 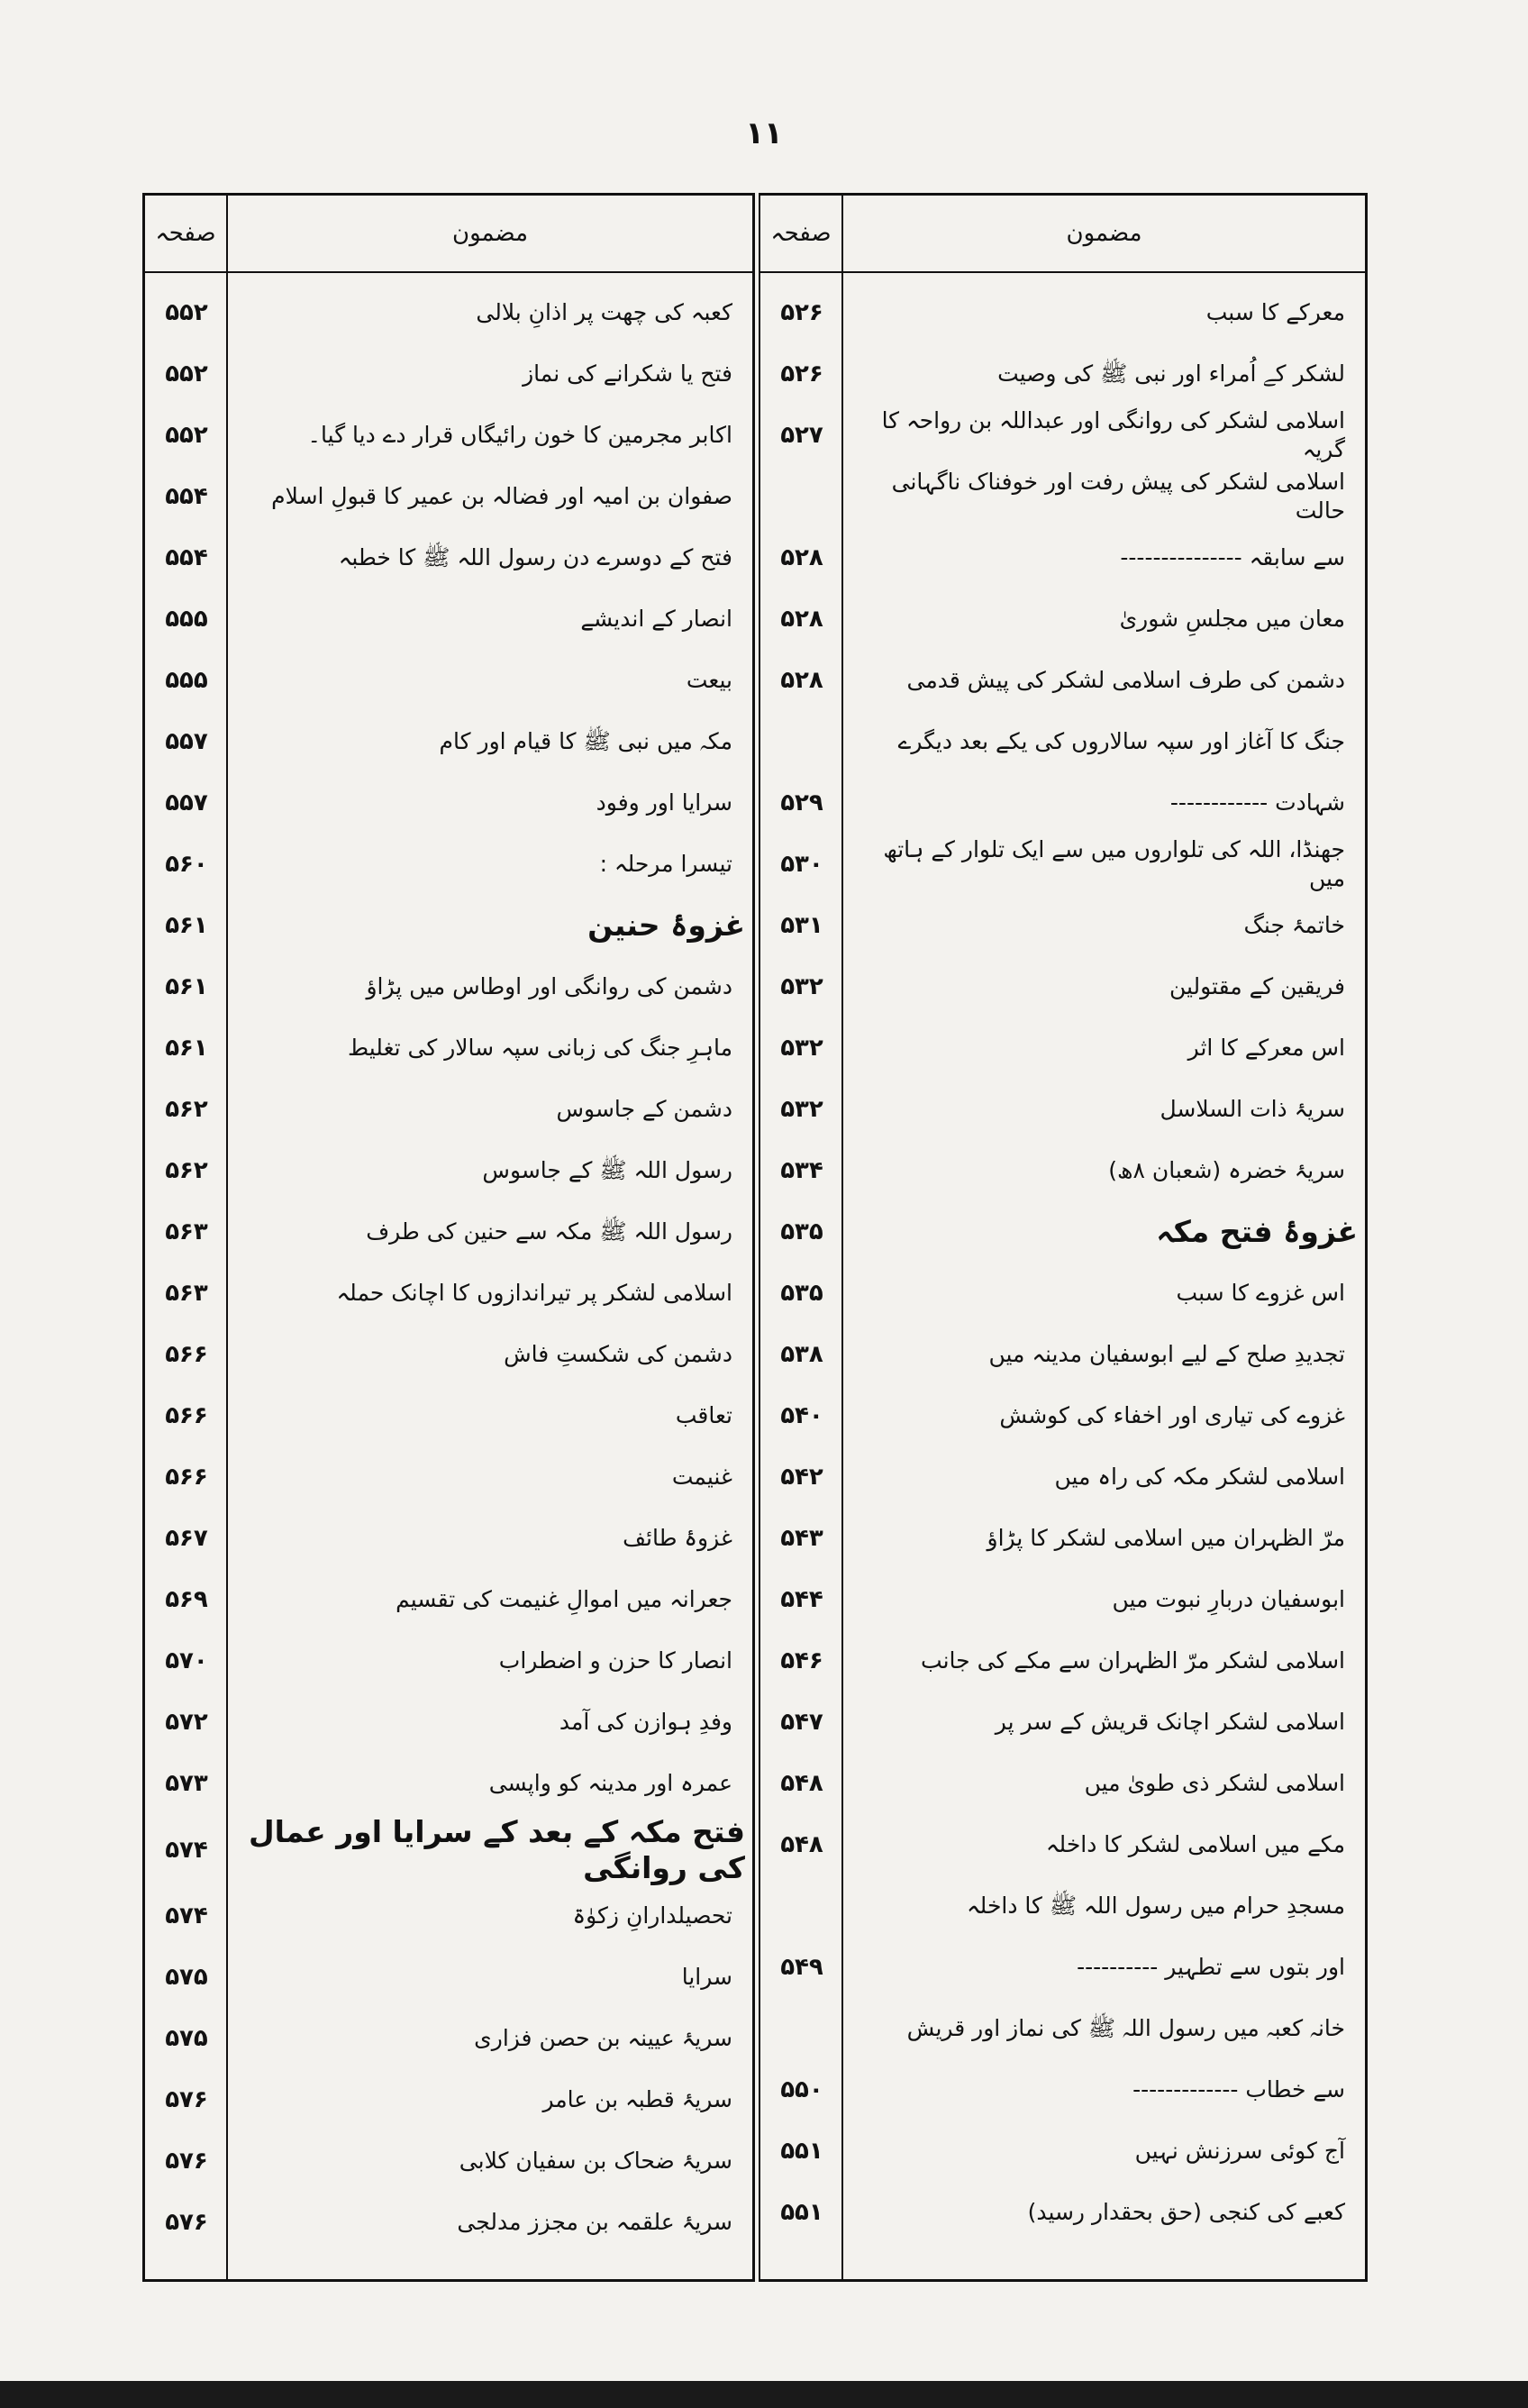 What do you see at coordinates (535, 557) in the screenshot?
I see `entry-title: فتح کے دوسرے دن رسول اللہ ﷺ کا خطبہ` at bounding box center [535, 557].